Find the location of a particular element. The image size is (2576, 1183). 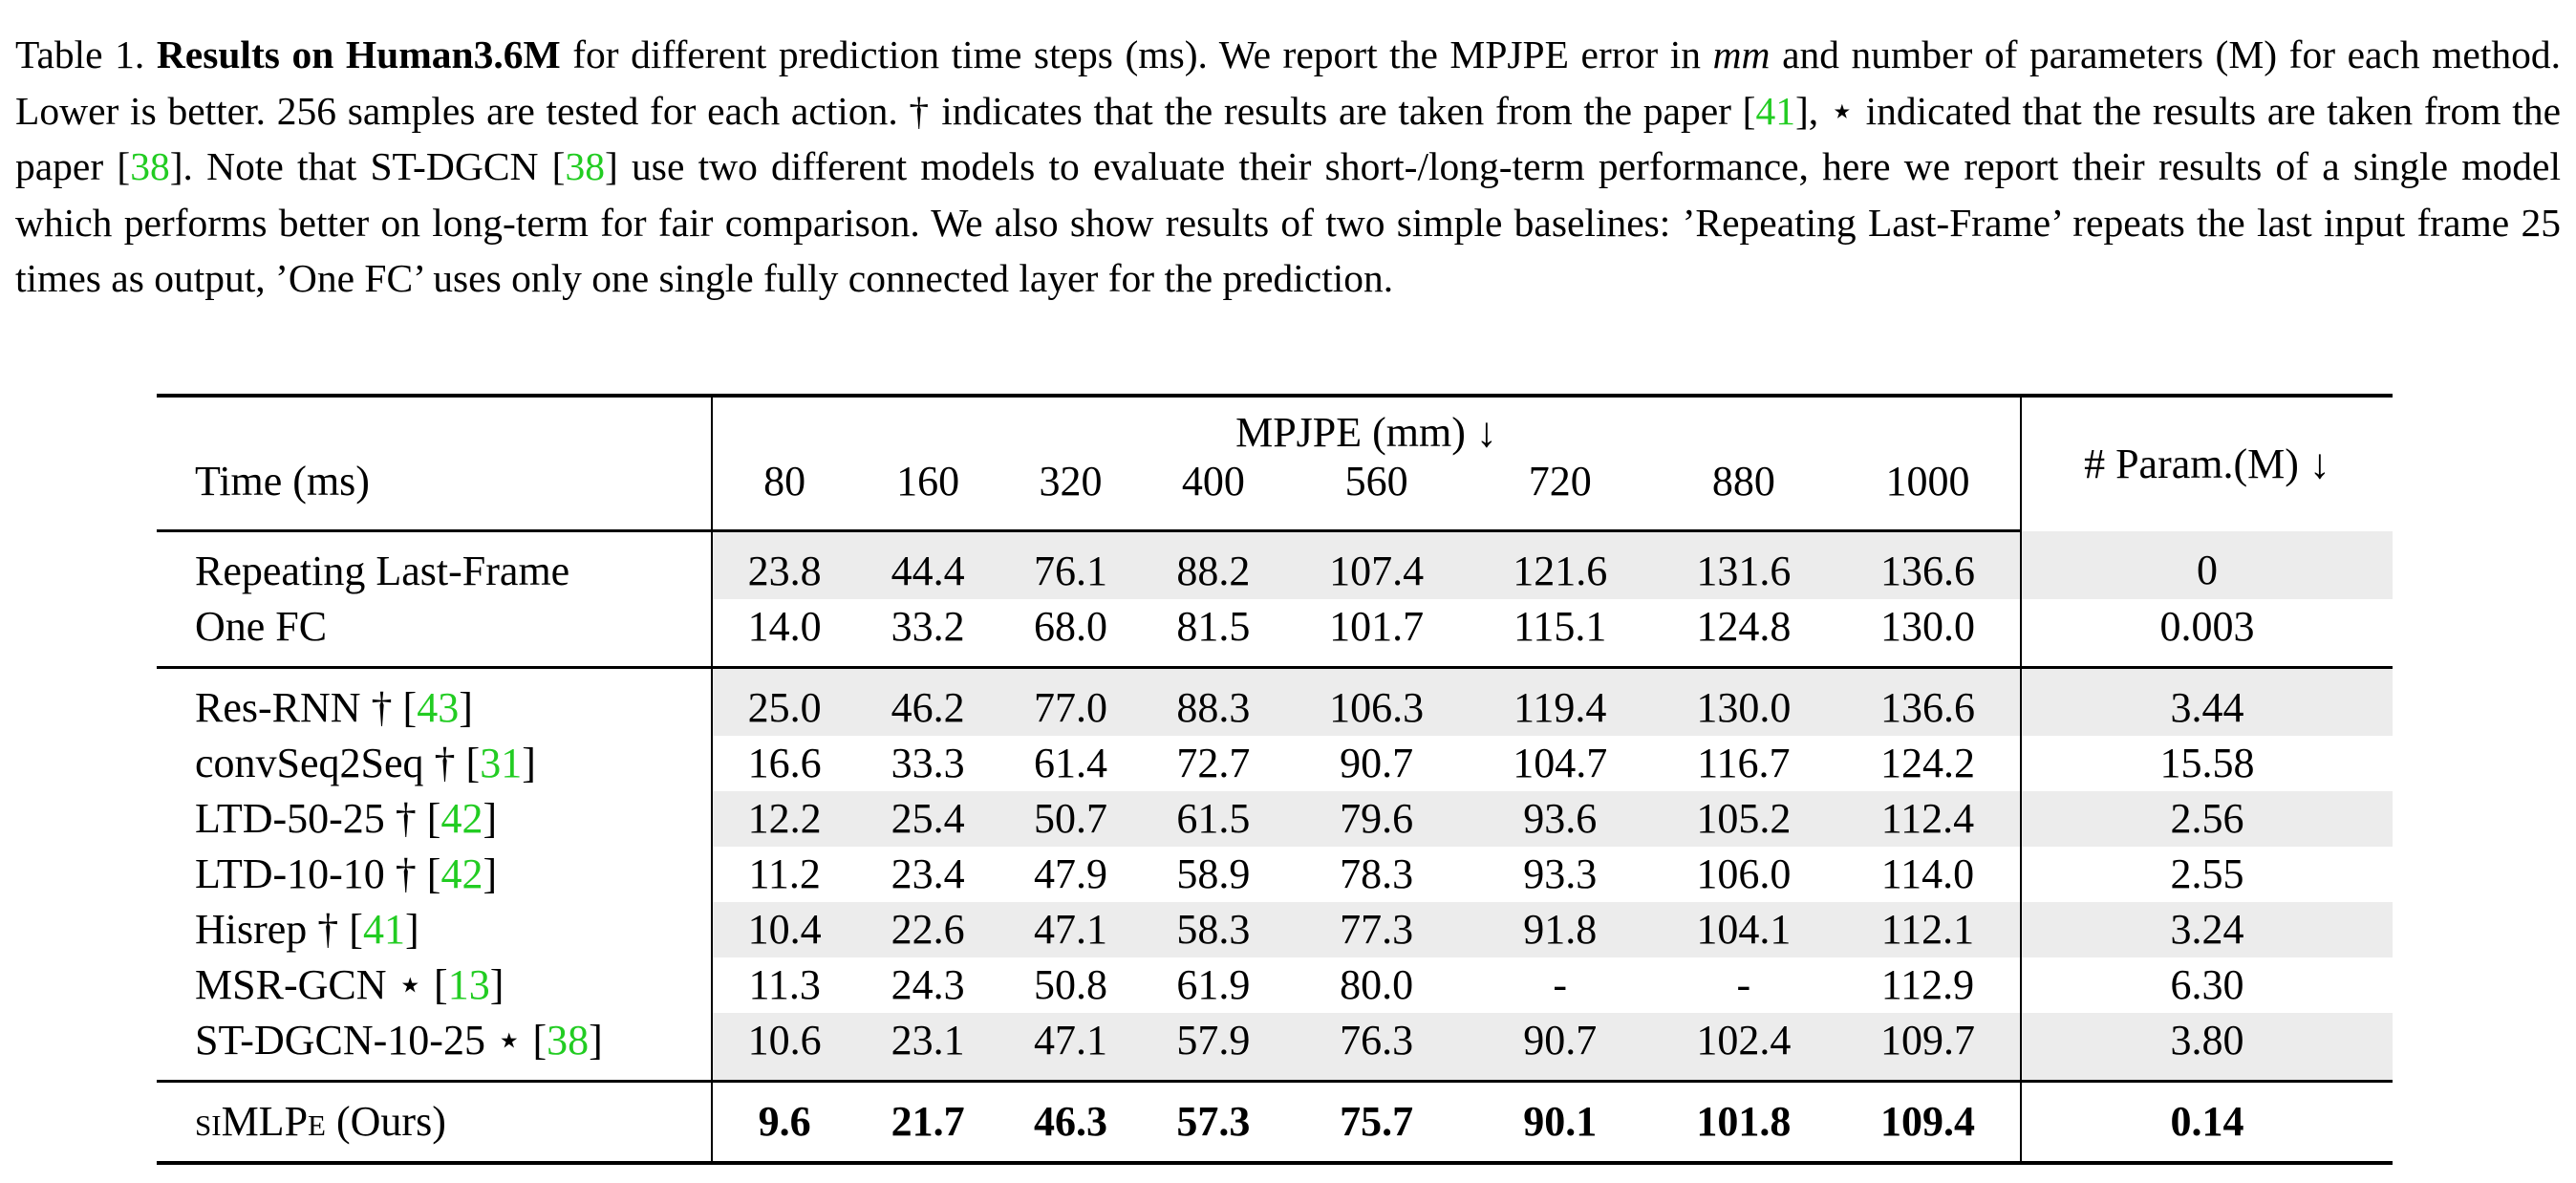

mpjpe-value: 77.3 is located at coordinates (1376, 929).